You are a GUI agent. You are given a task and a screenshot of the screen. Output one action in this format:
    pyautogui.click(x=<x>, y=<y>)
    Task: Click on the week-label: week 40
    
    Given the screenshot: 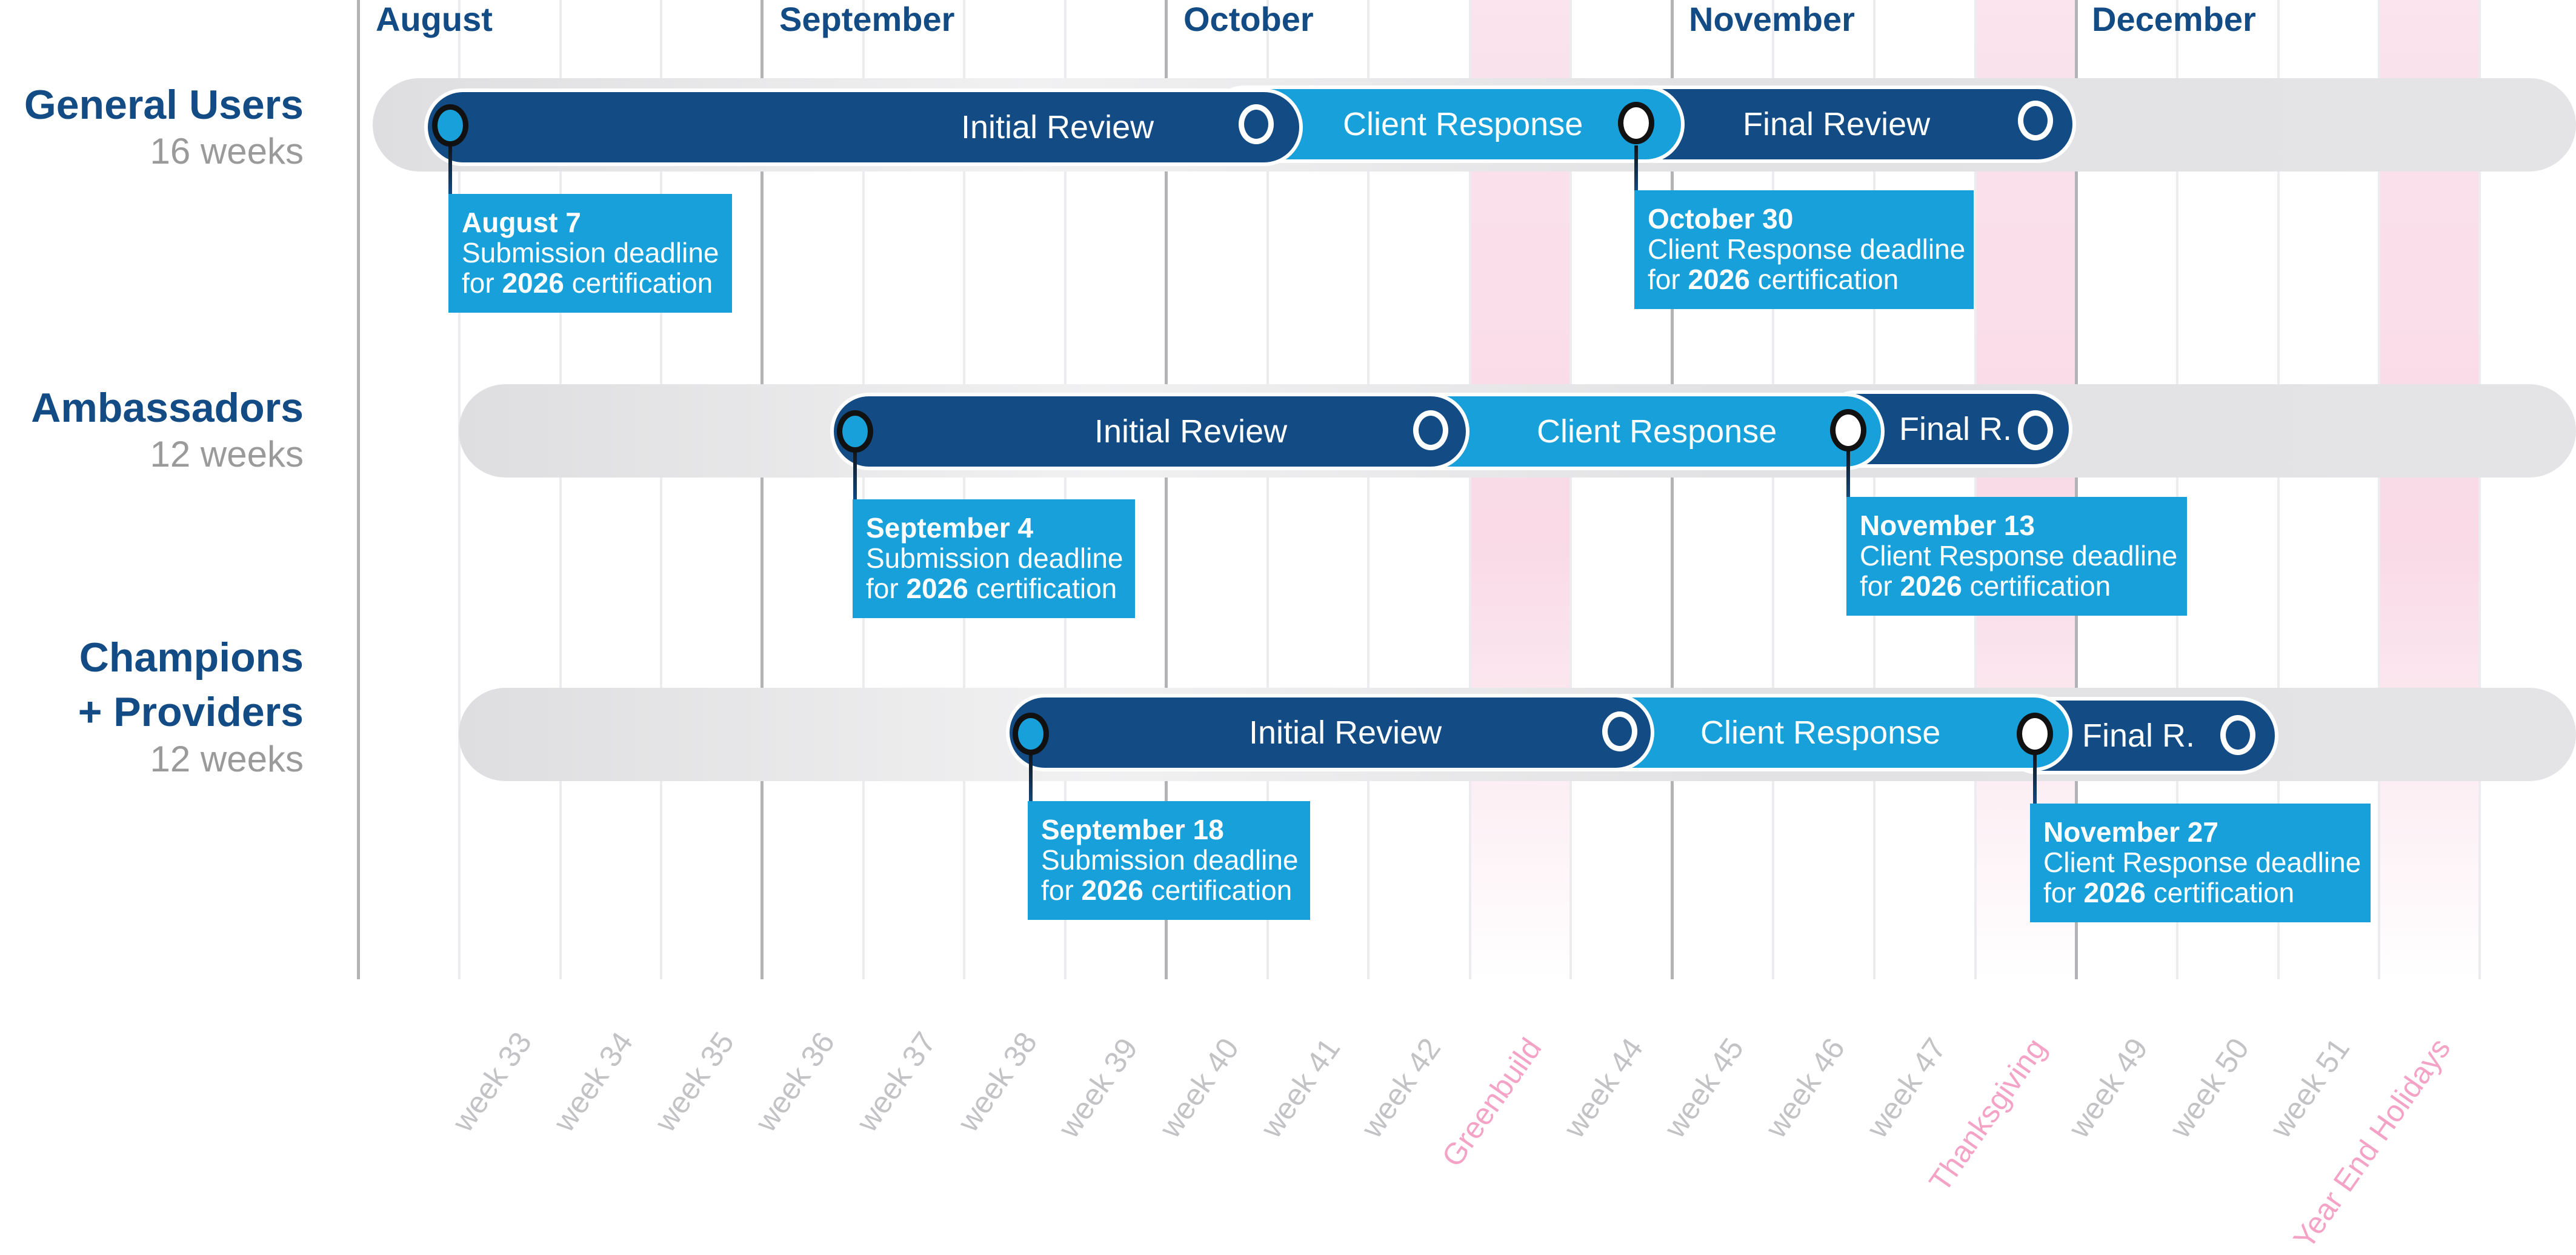 What is the action you would take?
    pyautogui.click(x=1199, y=1087)
    